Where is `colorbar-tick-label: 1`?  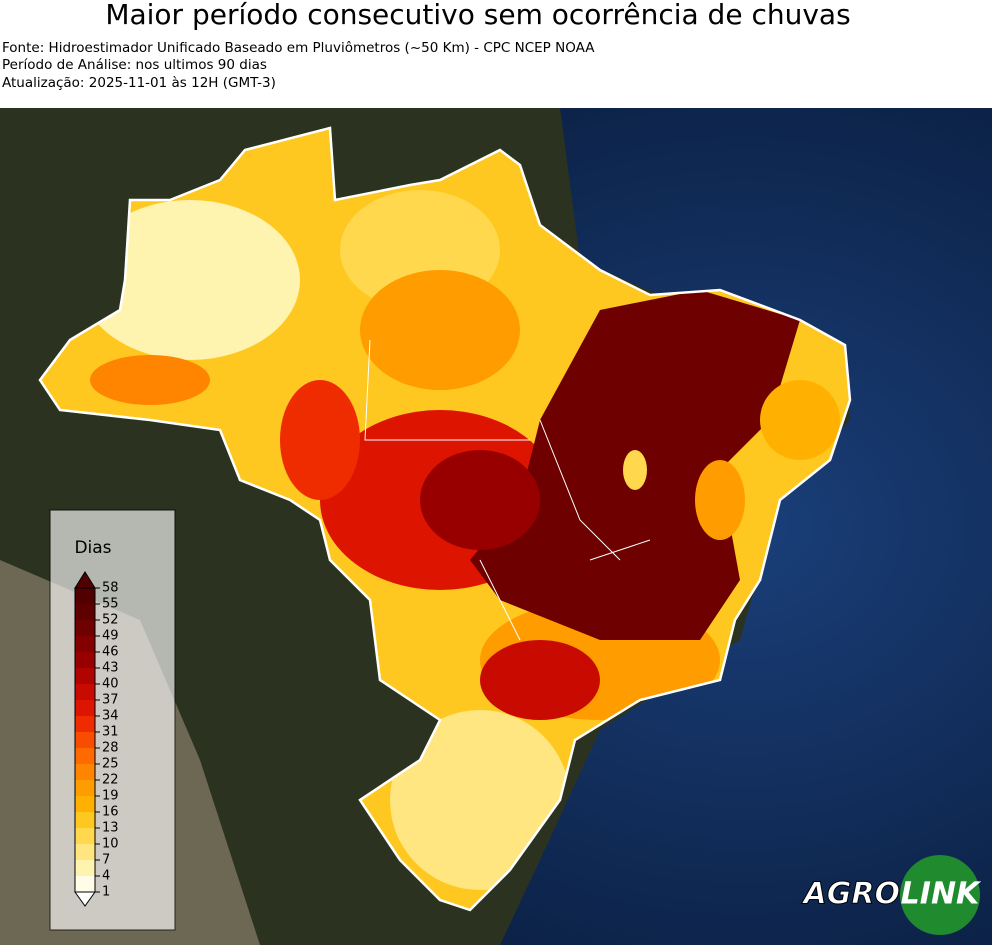
colorbar-tick-label: 1 is located at coordinates (106, 892).